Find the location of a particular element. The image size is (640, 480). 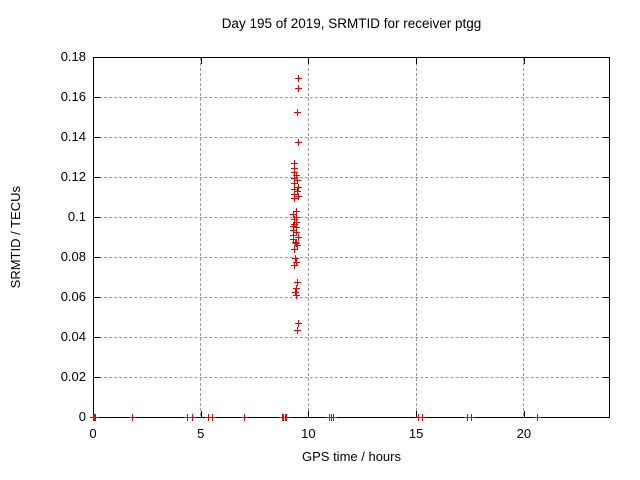

y-tick-label: 0.18 is located at coordinates (73, 56).